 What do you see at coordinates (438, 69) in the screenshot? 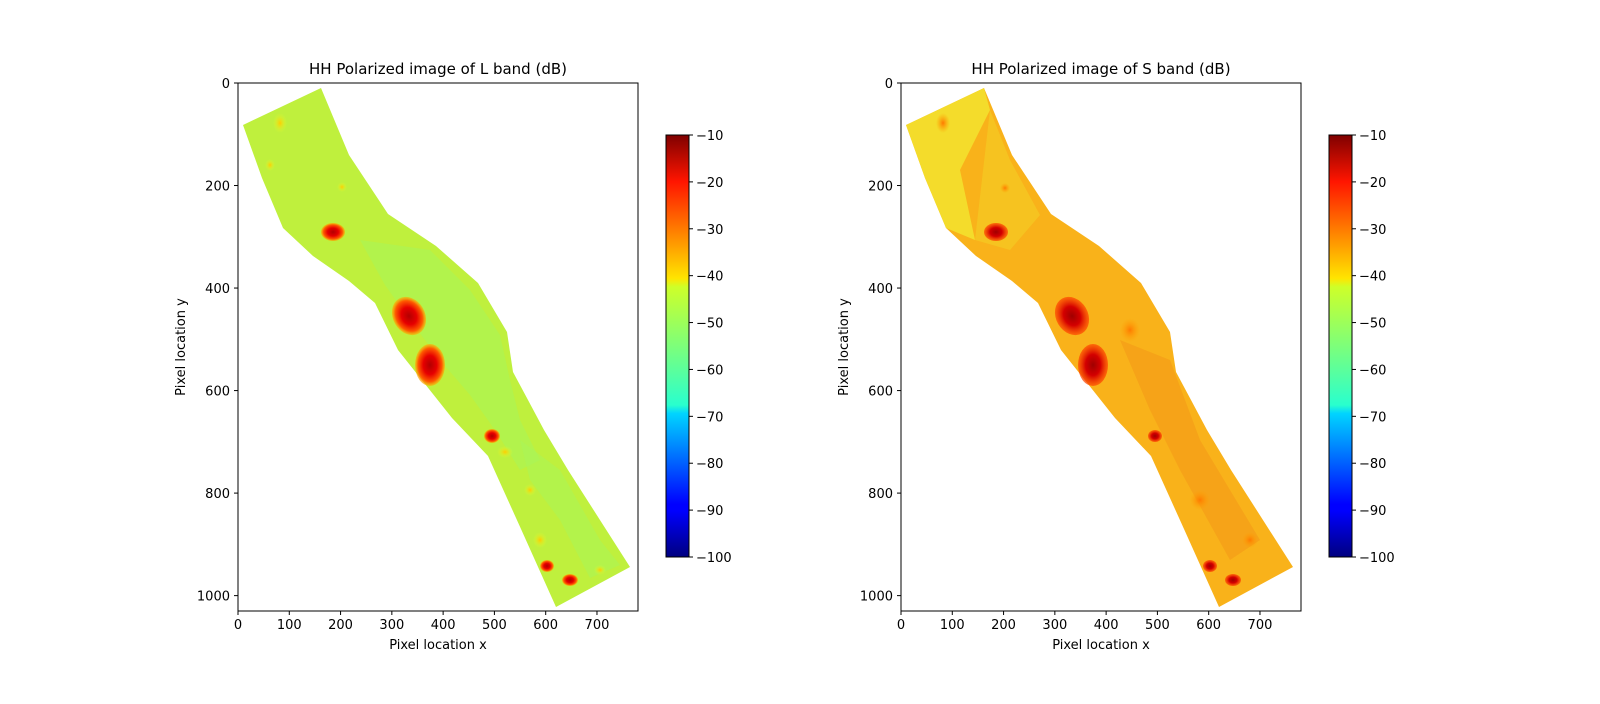
I see `chart-title: HH Polarized image of L band (dB)` at bounding box center [438, 69].